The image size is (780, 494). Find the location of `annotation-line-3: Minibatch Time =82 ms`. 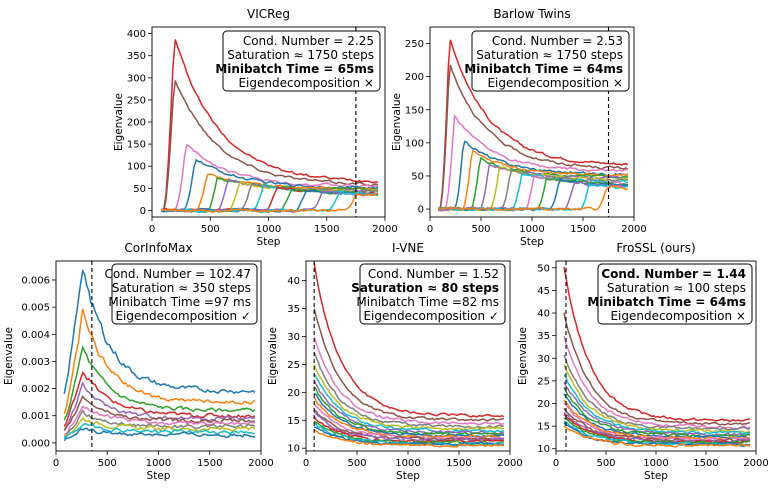

annotation-line-3: Minibatch Time =82 ms is located at coordinates (427, 302).